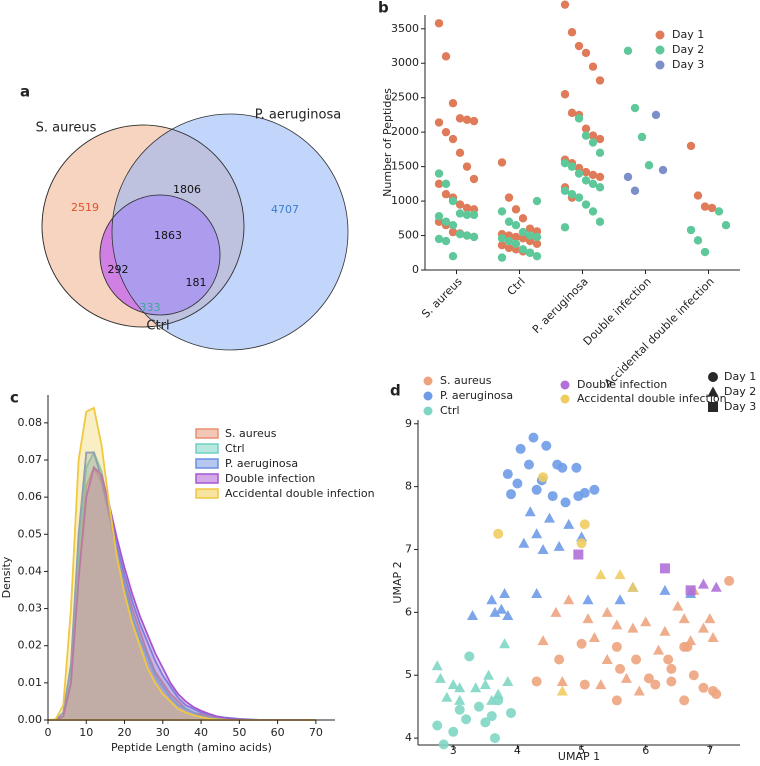 This screenshot has width=760, height=766. I want to click on y-tick-label: 2500, so click(405, 97).